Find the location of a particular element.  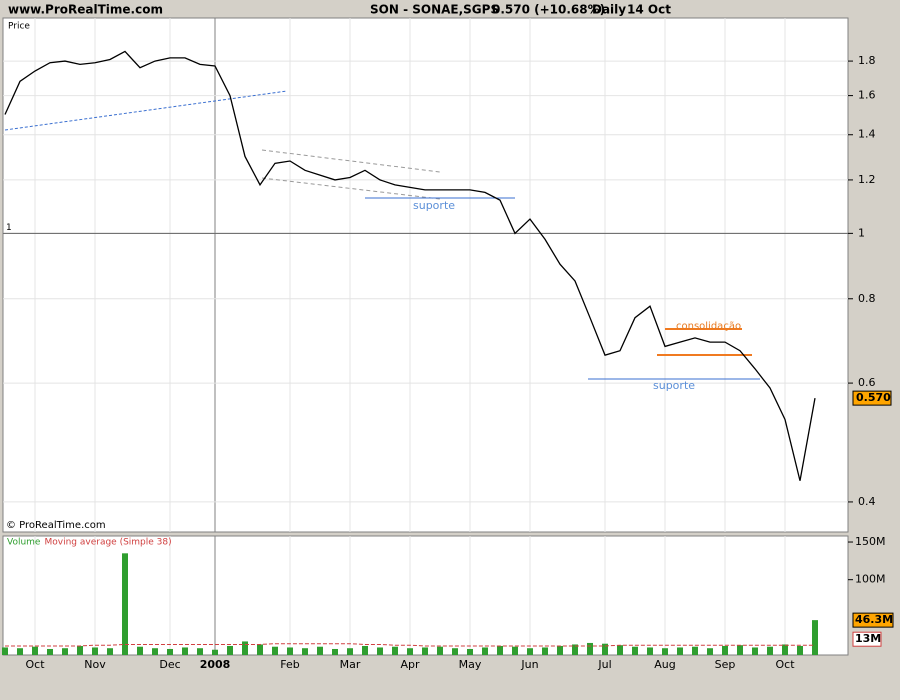

x-tick-label: 2008 is located at coordinates (215, 664).